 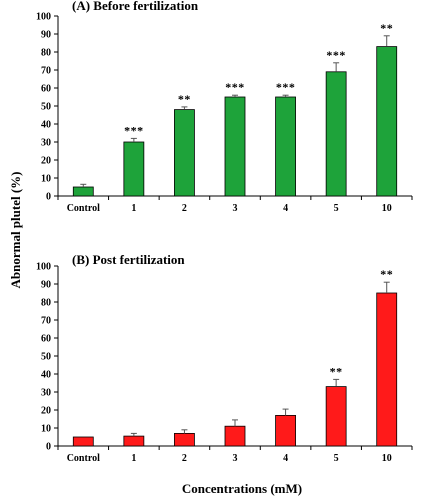 I want to click on chart-title: (B) Post fertilization, so click(x=128, y=259).